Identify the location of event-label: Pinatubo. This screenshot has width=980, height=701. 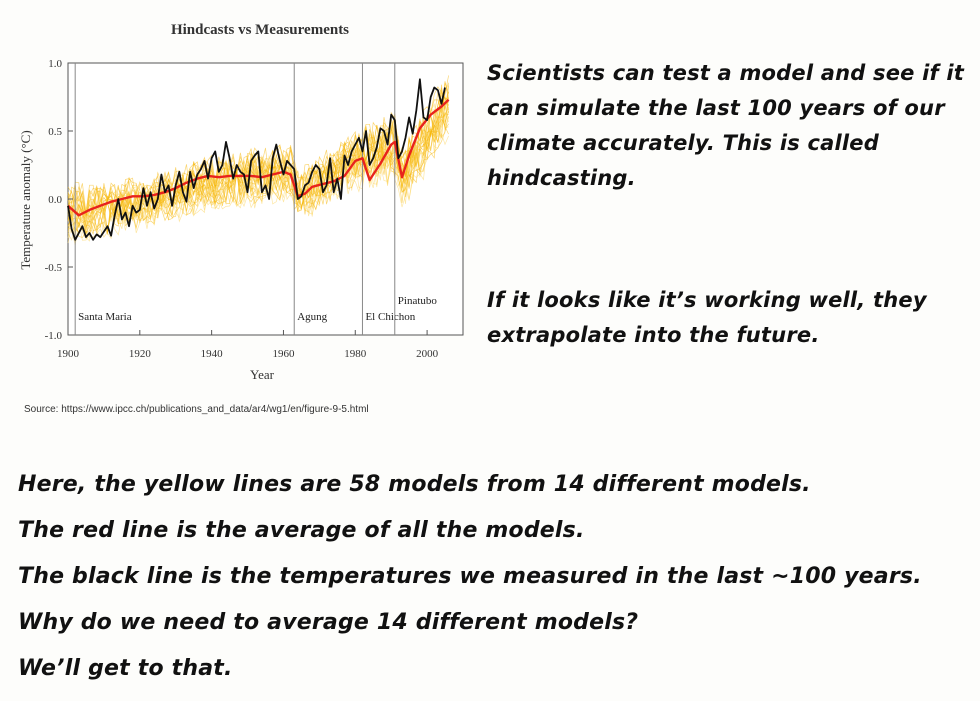
(418, 301).